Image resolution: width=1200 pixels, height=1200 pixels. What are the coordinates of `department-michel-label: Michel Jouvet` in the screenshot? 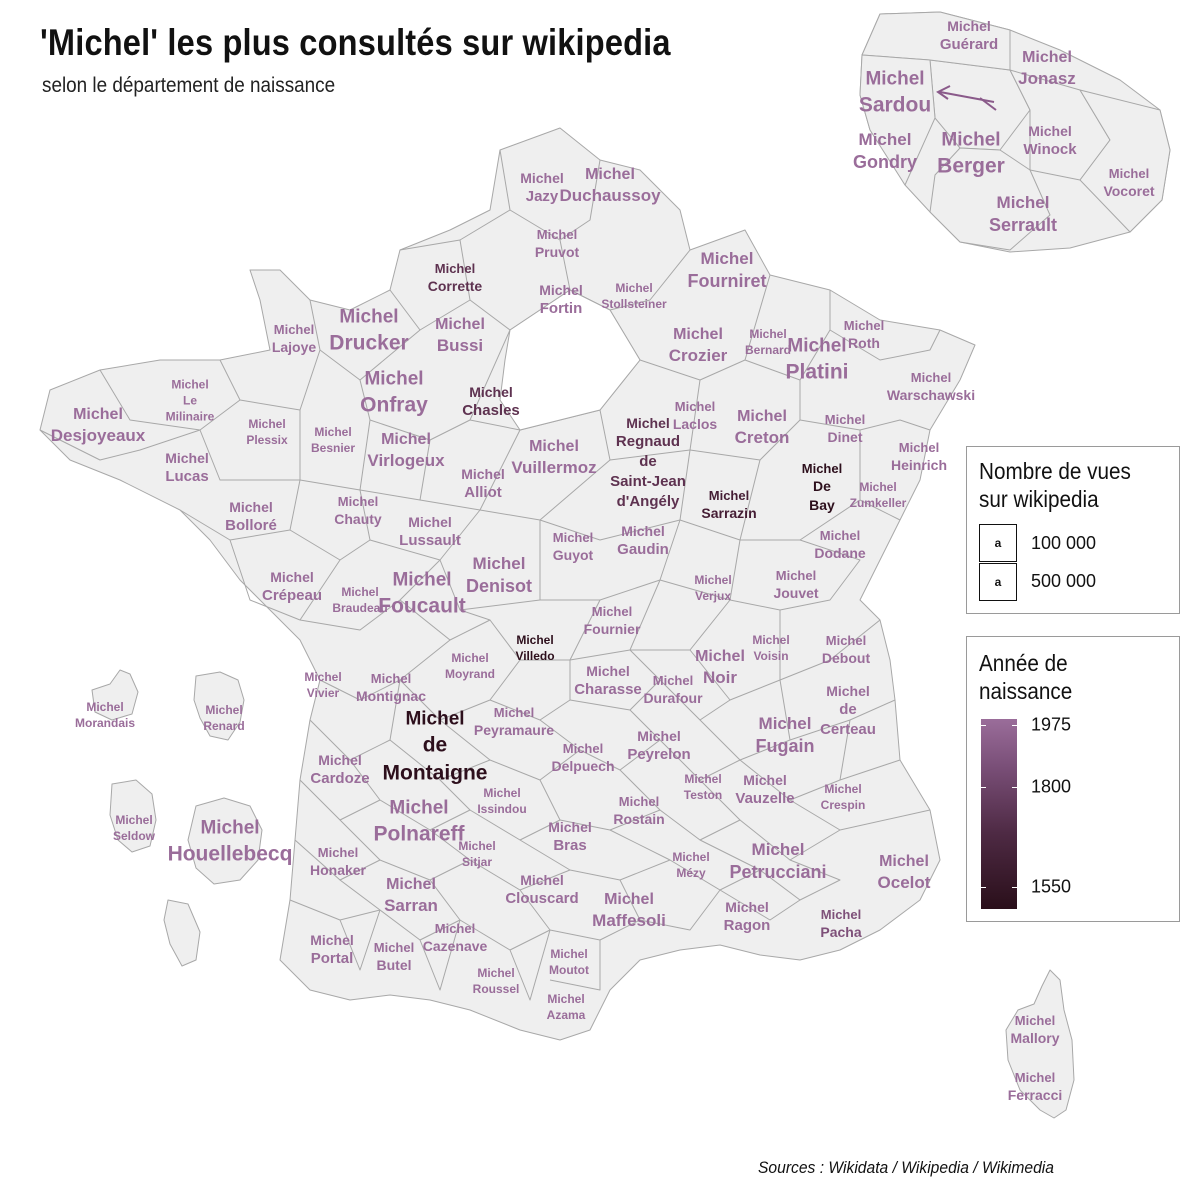 It's located at (795, 585).